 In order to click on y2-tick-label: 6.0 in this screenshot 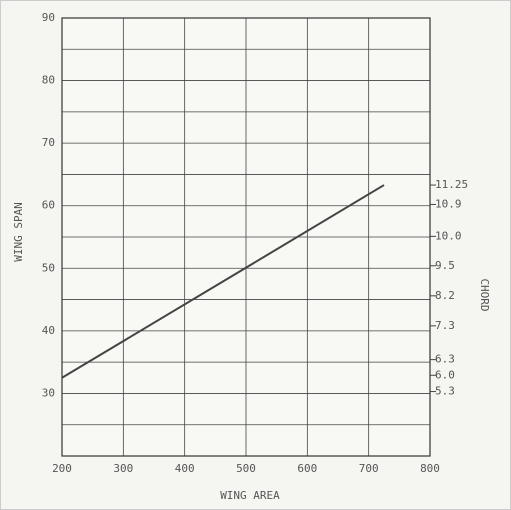, I will do `click(445, 374)`.